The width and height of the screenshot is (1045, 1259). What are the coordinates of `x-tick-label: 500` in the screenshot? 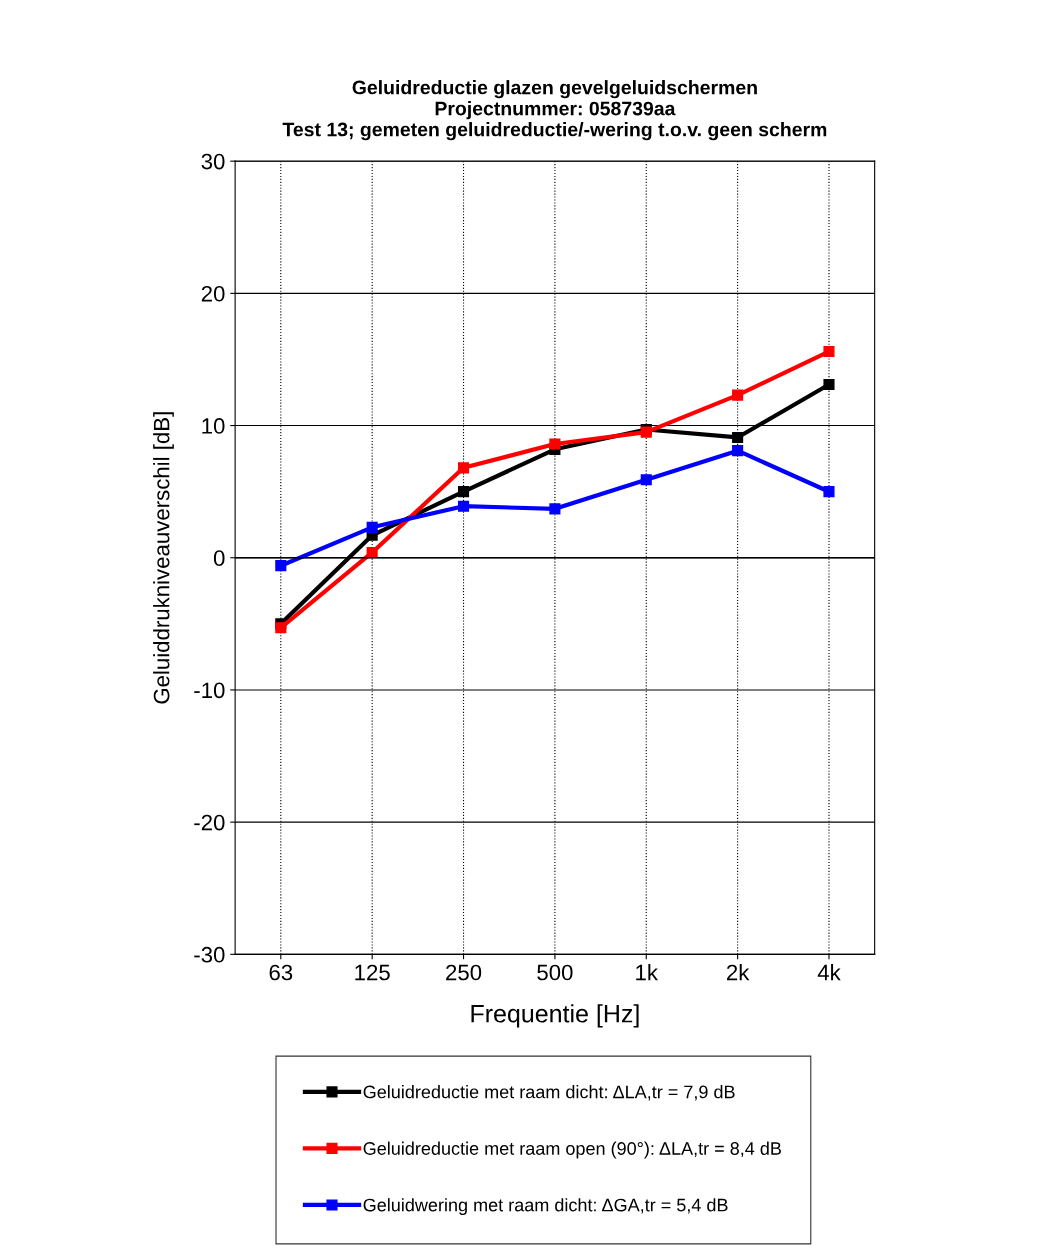 It's located at (555, 972).